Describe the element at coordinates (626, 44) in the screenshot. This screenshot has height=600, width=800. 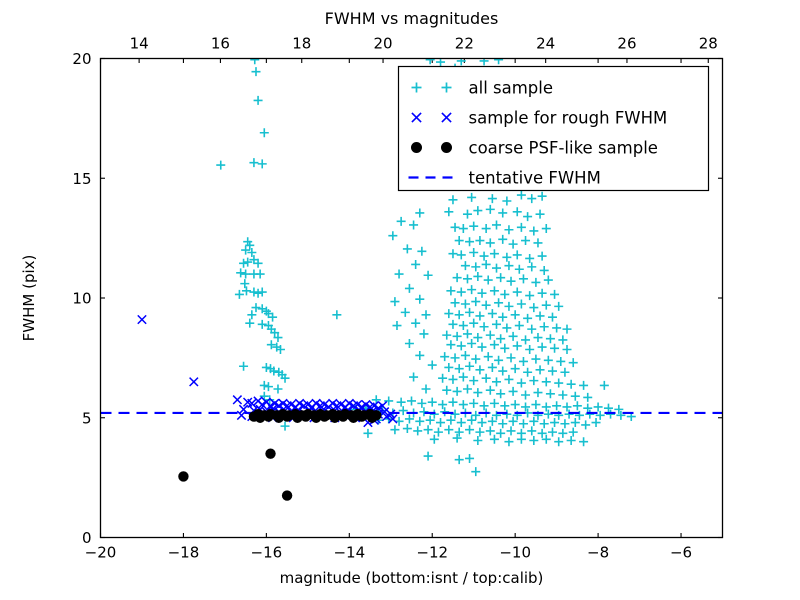
I see `top-tick-label: 26` at that location.